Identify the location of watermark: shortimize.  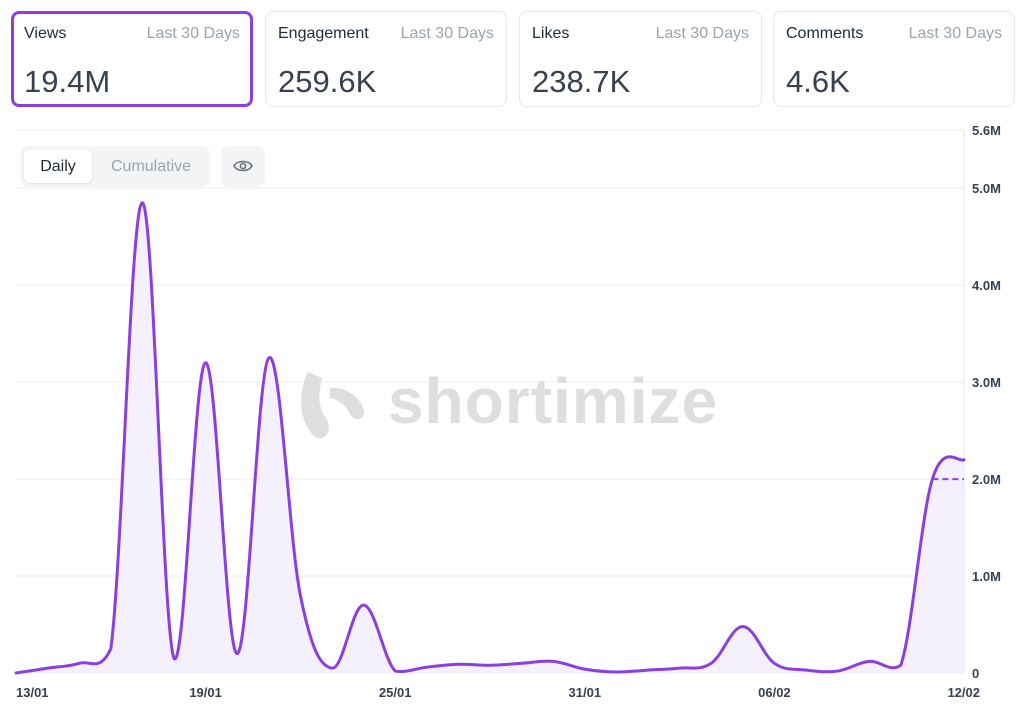
(508, 405).